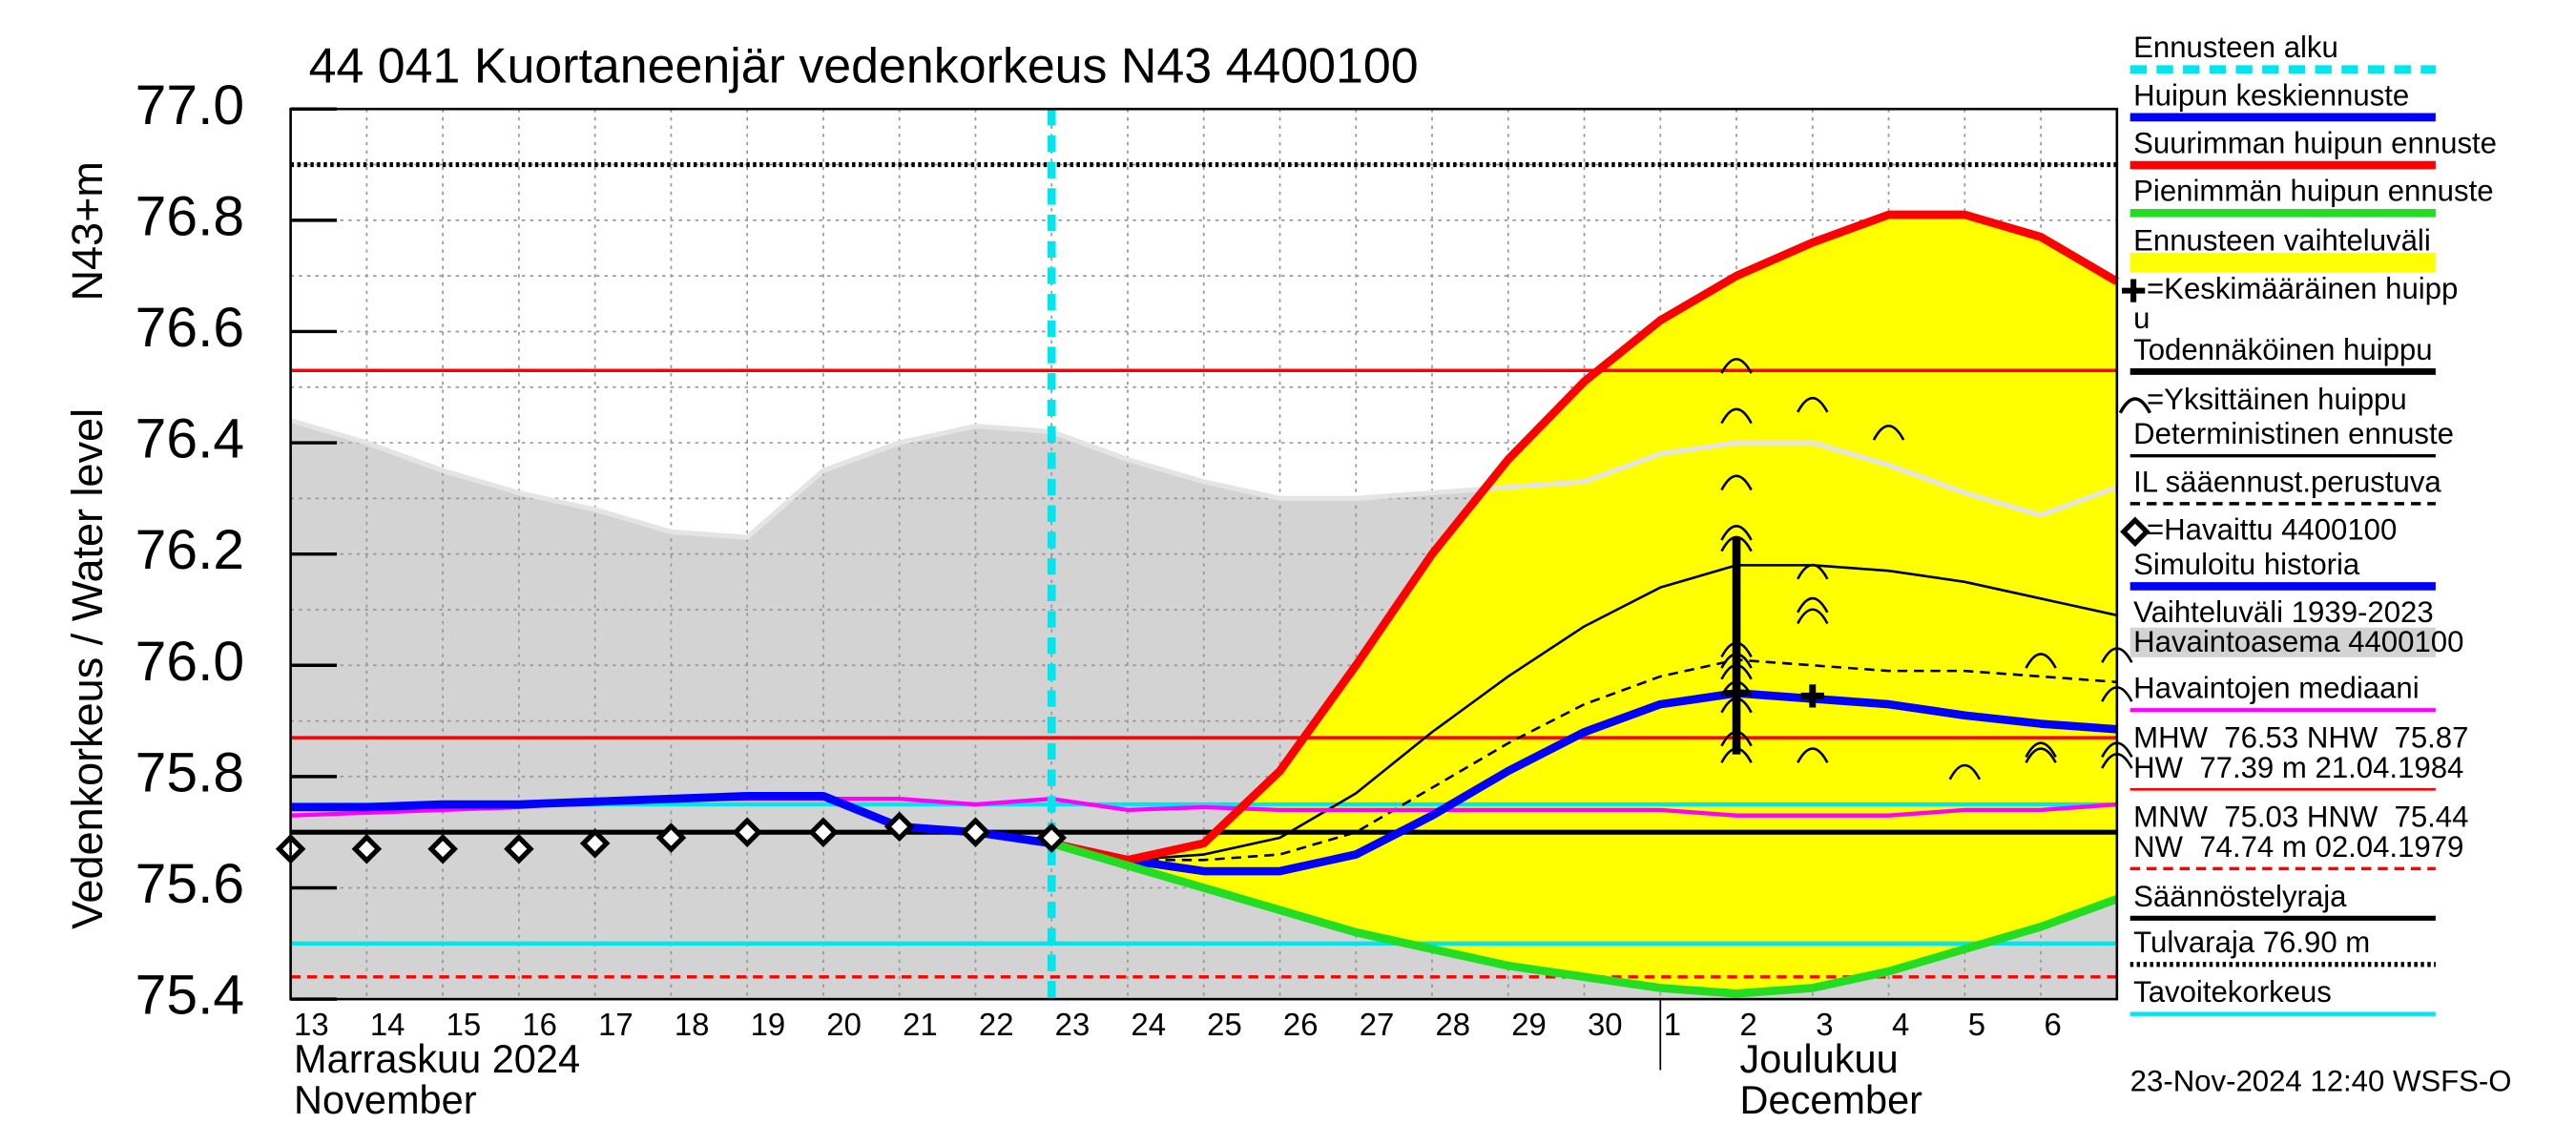  What do you see at coordinates (1377, 1025) in the screenshot?
I see `x-tick-label: 27` at bounding box center [1377, 1025].